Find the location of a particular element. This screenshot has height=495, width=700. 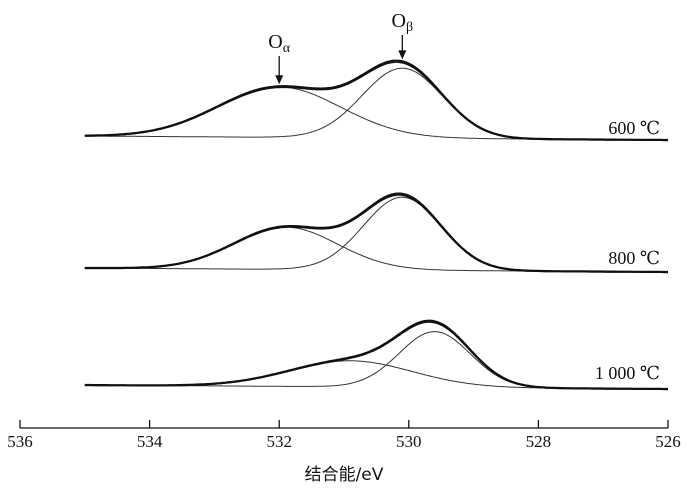

x-axis: 536 534 532 530 528 526 结合能/eV is located at coordinates (344, 452).